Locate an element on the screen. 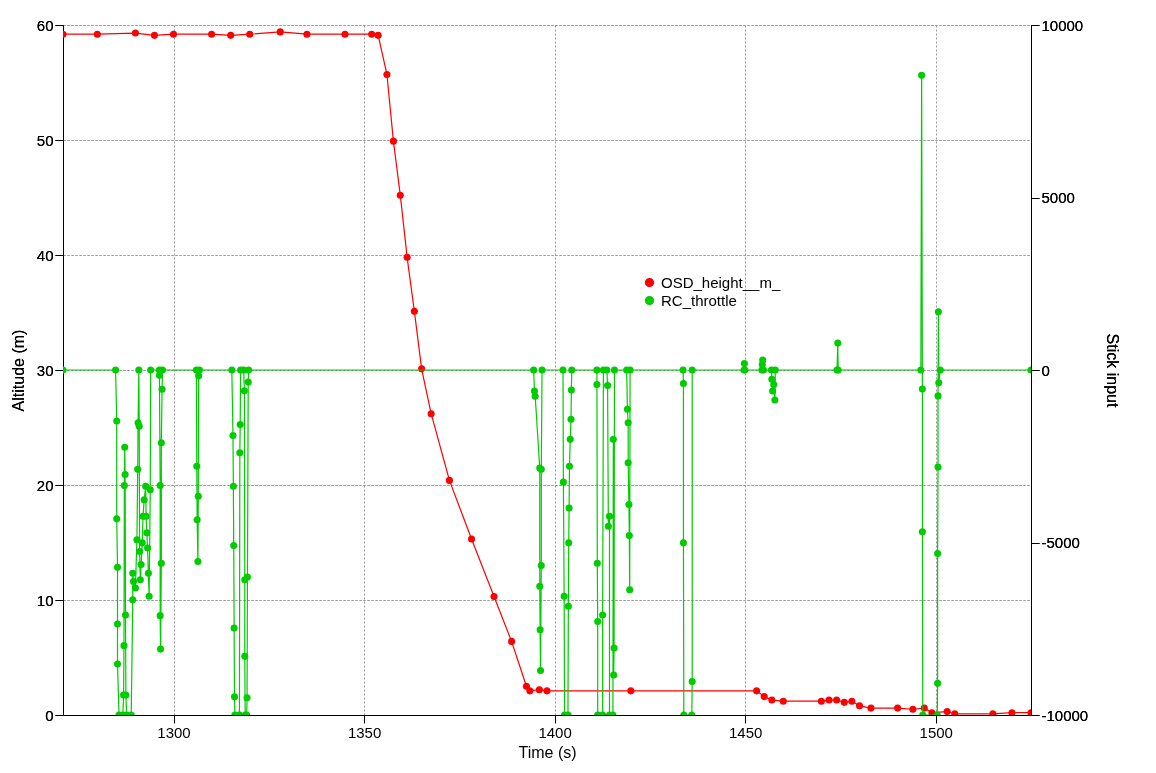 This screenshot has height=773, width=1156. x-tick-label: 1350 is located at coordinates (364, 732).